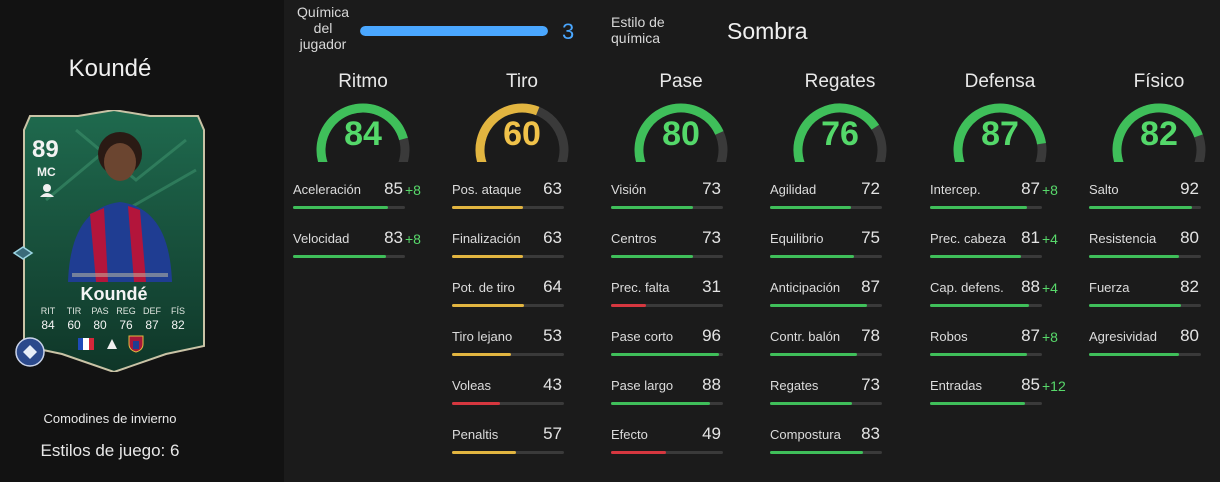  I want to click on stat-value: 87, so click(1030, 188).